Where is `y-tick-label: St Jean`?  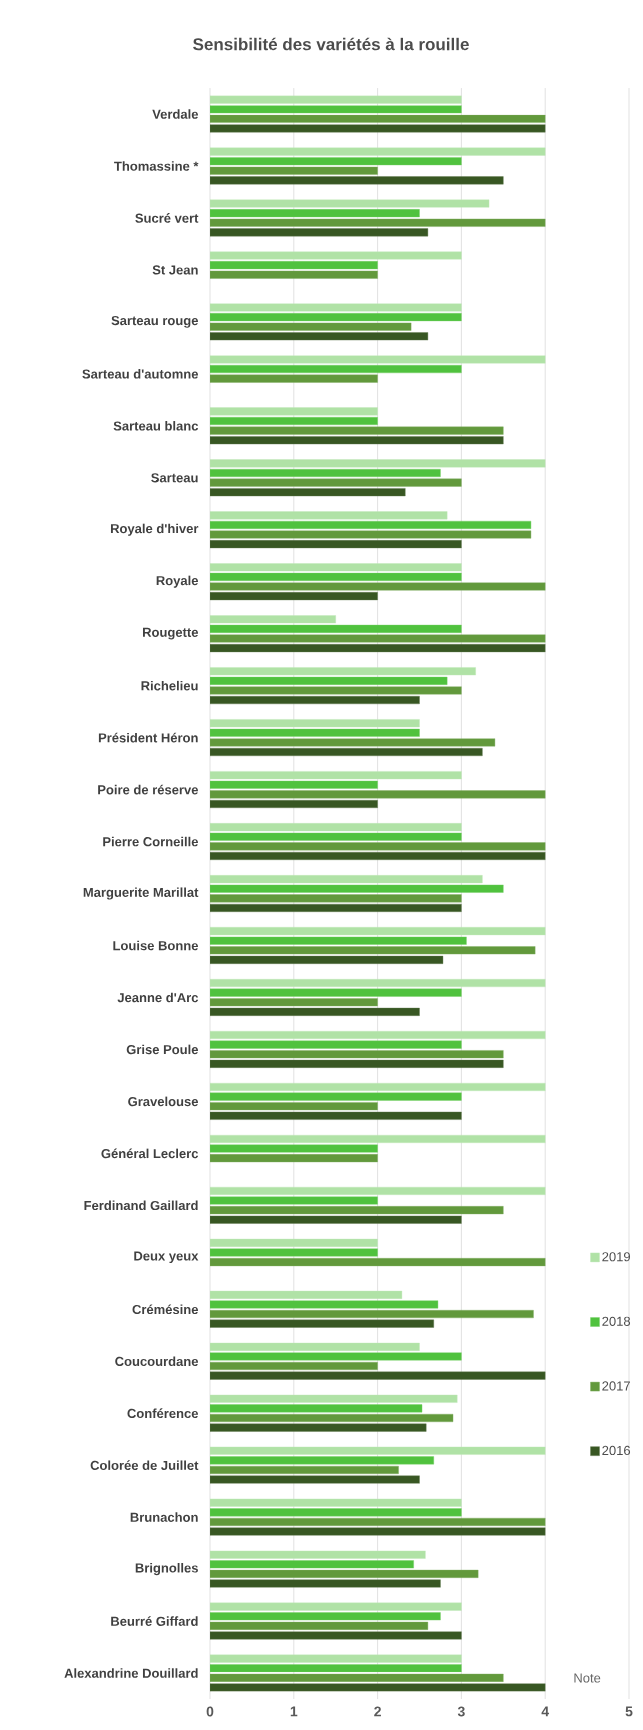
y-tick-label: St Jean is located at coordinates (175, 270).